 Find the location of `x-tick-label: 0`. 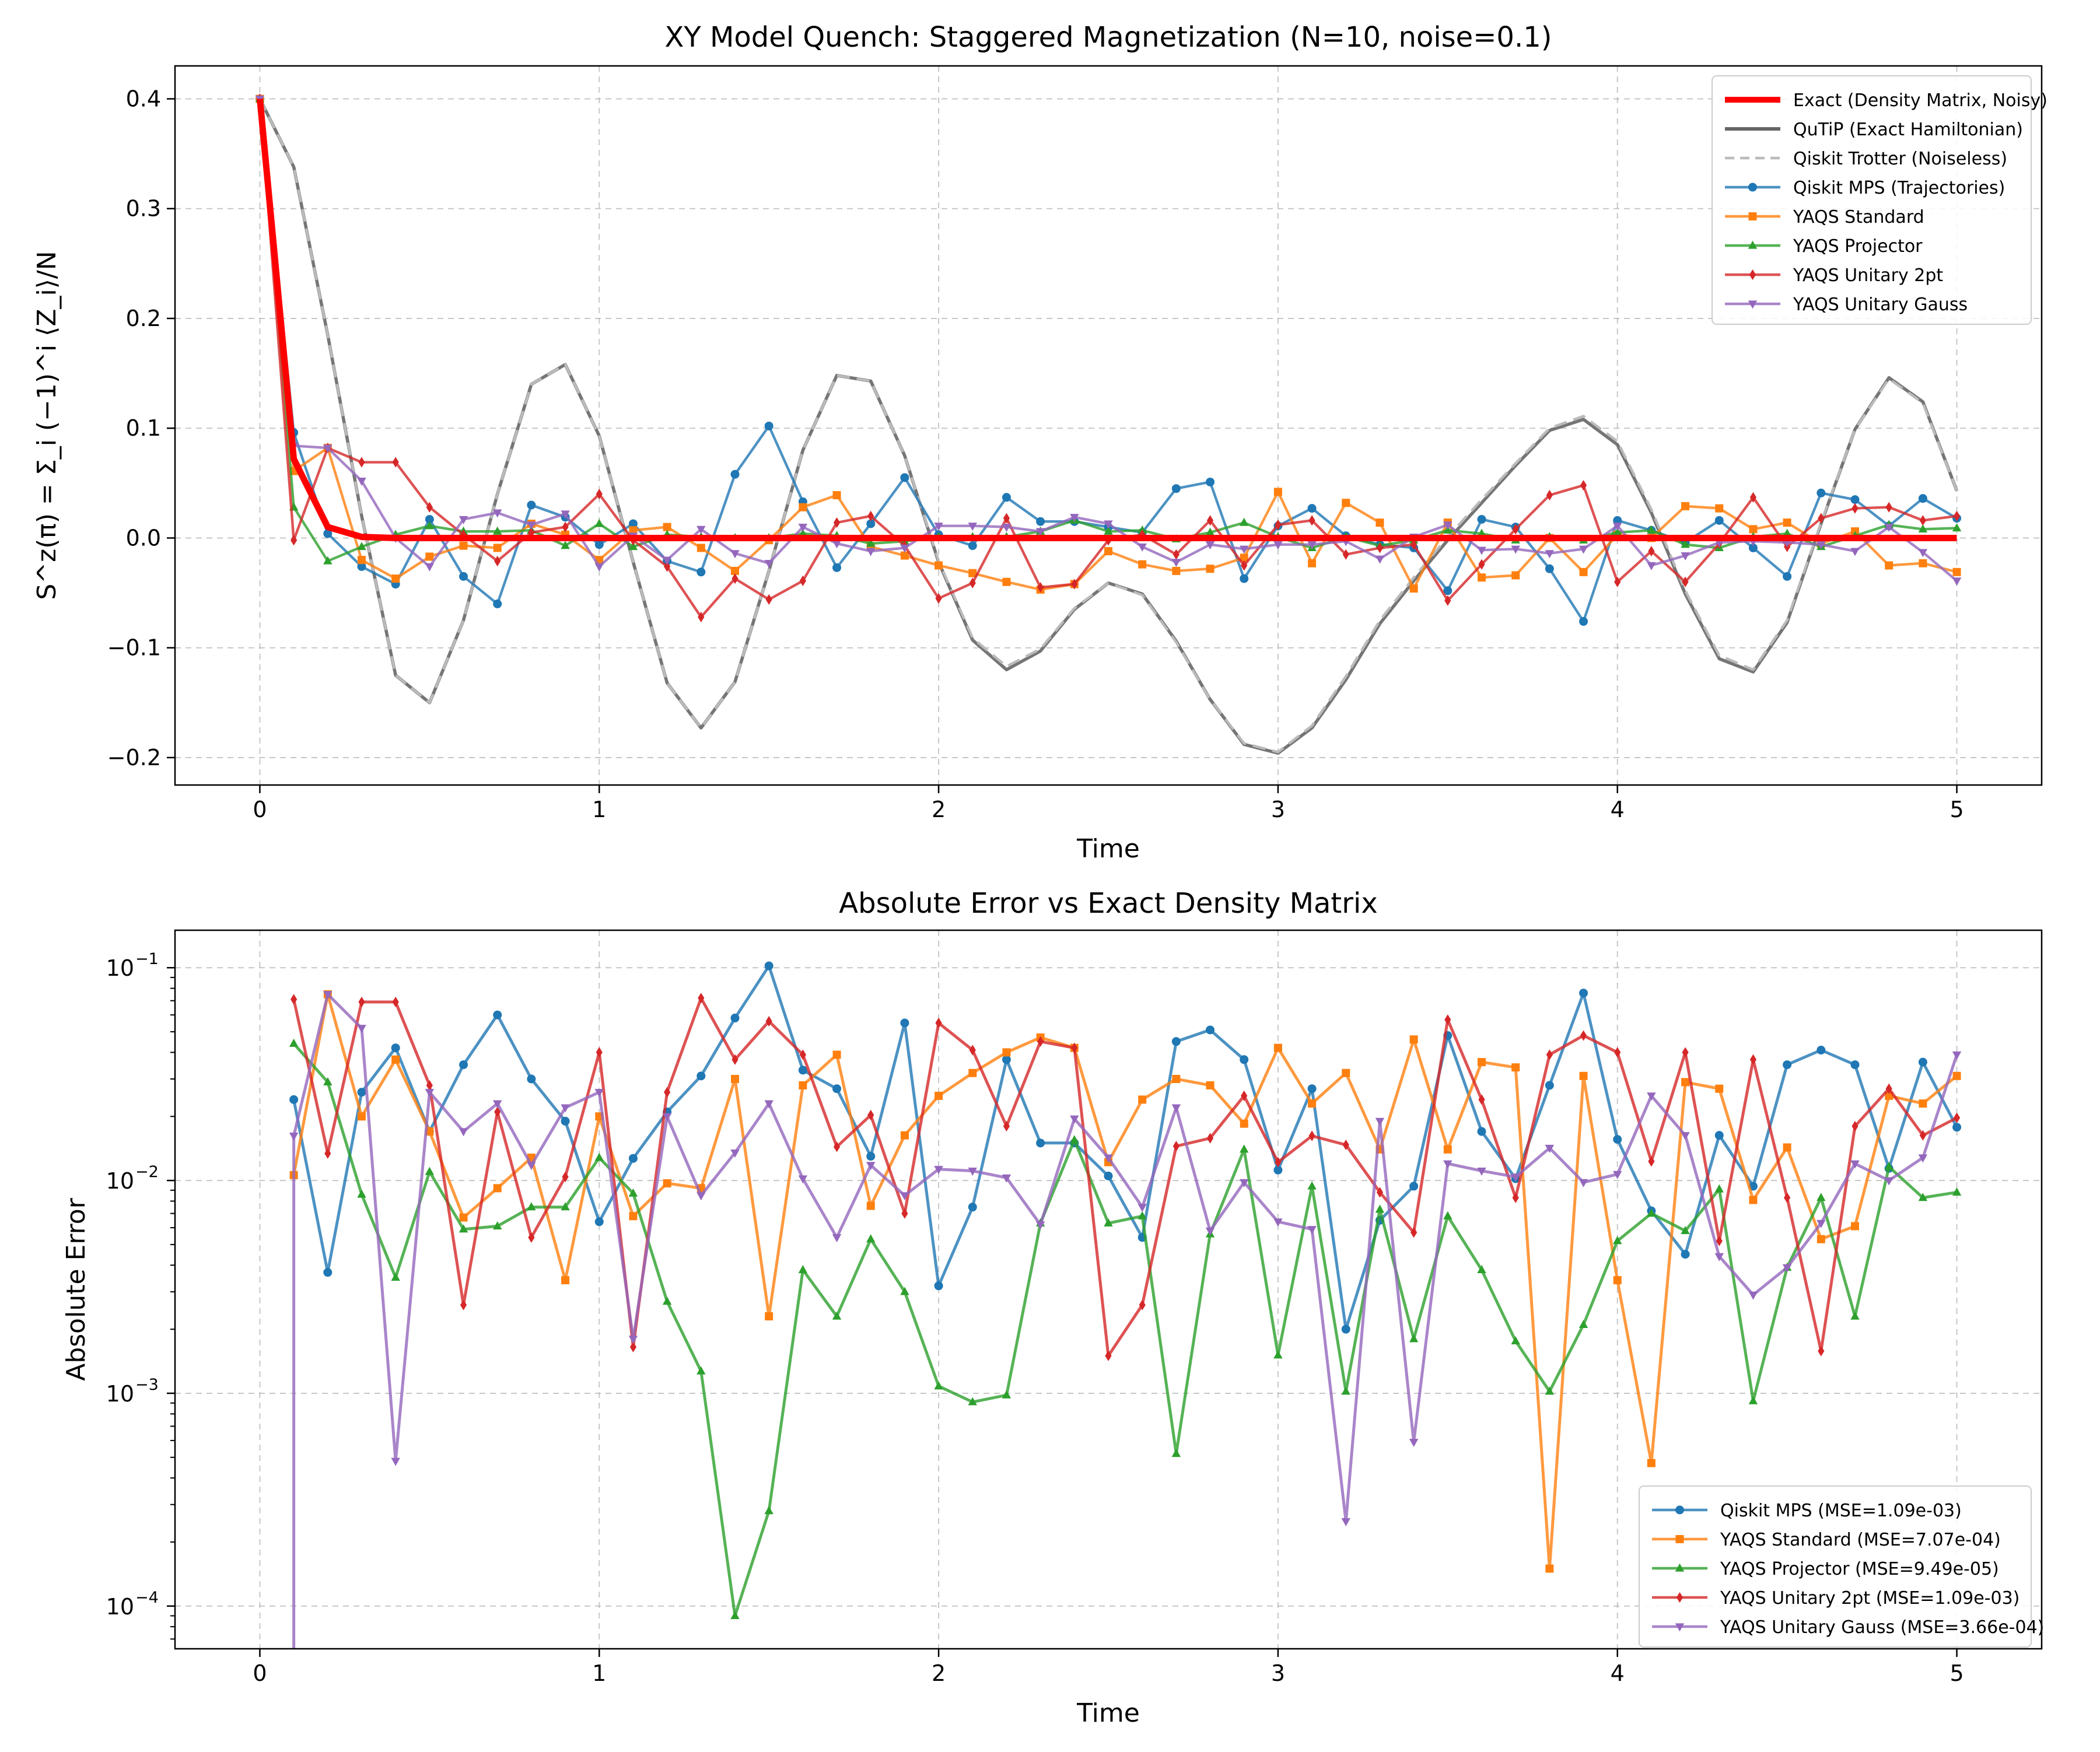

x-tick-label: 0 is located at coordinates (260, 809).